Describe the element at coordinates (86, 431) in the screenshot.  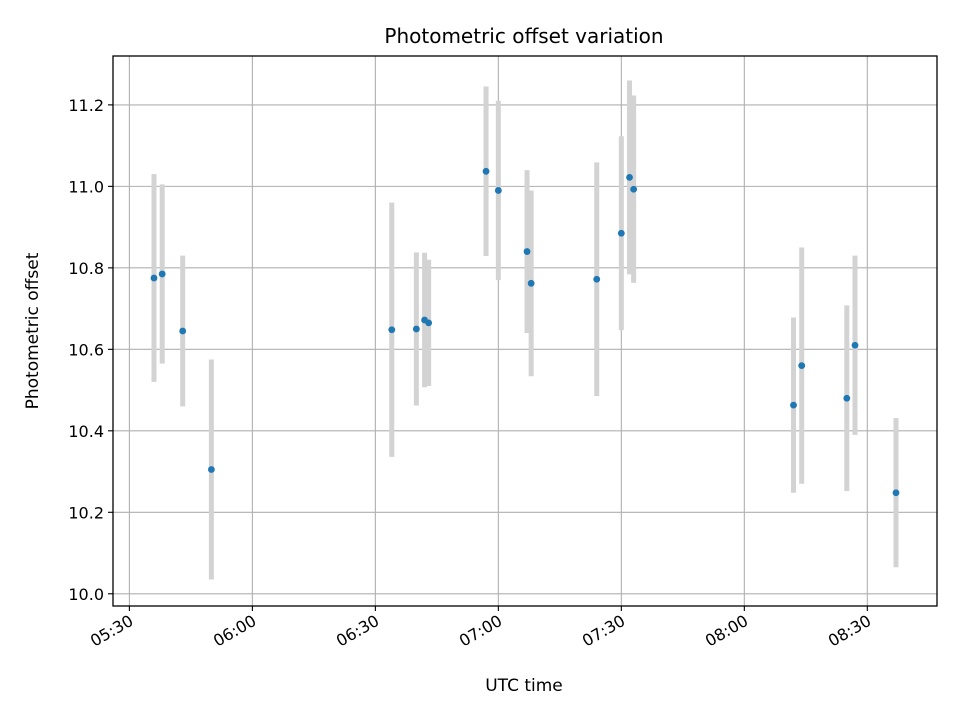
I see `y-tick-label: 10.4` at that location.